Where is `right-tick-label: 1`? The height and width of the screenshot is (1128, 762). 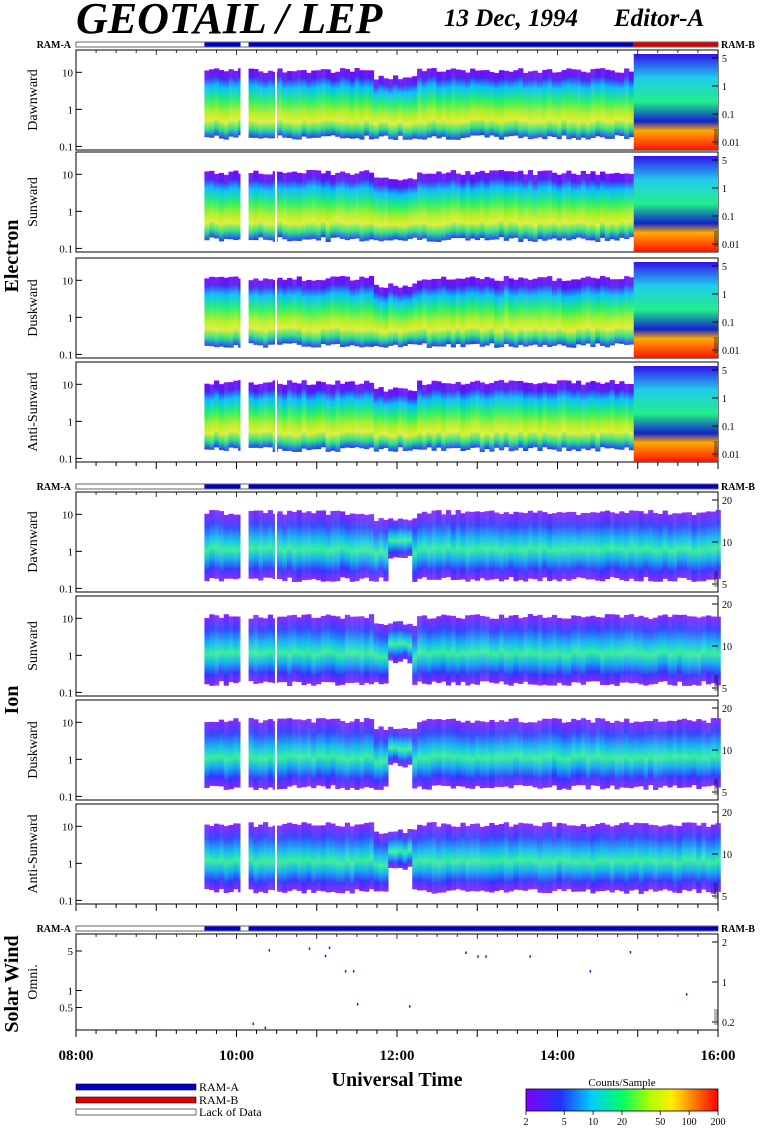
right-tick-label: 1 is located at coordinates (724, 189).